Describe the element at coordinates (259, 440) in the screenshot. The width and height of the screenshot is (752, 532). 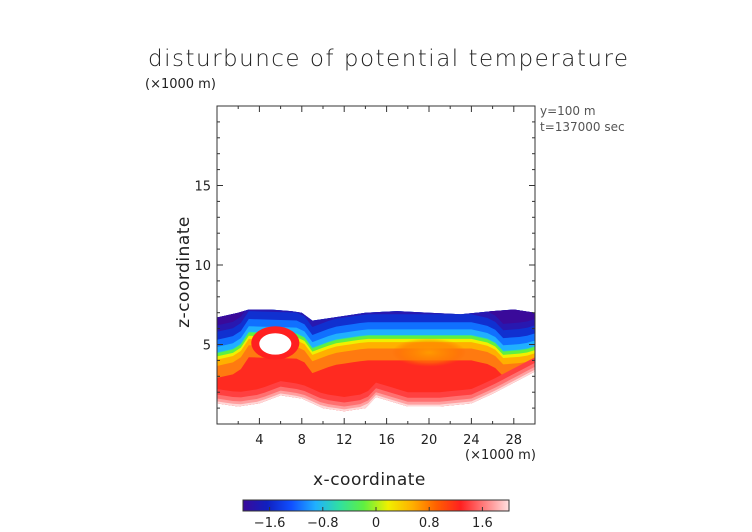
I see `x-tick-label: 4` at that location.